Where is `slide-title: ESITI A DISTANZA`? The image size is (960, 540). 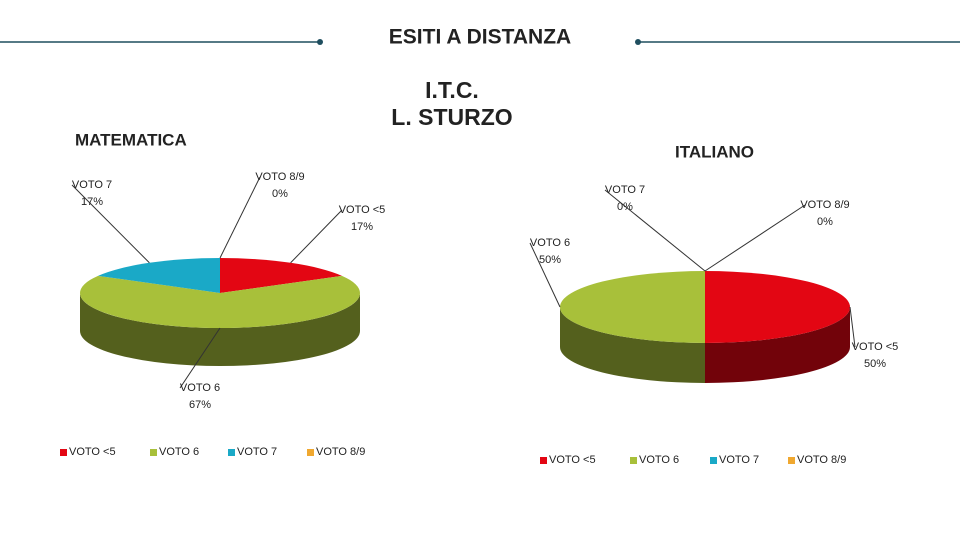
slide-title: ESITI A DISTANZA is located at coordinates (480, 37).